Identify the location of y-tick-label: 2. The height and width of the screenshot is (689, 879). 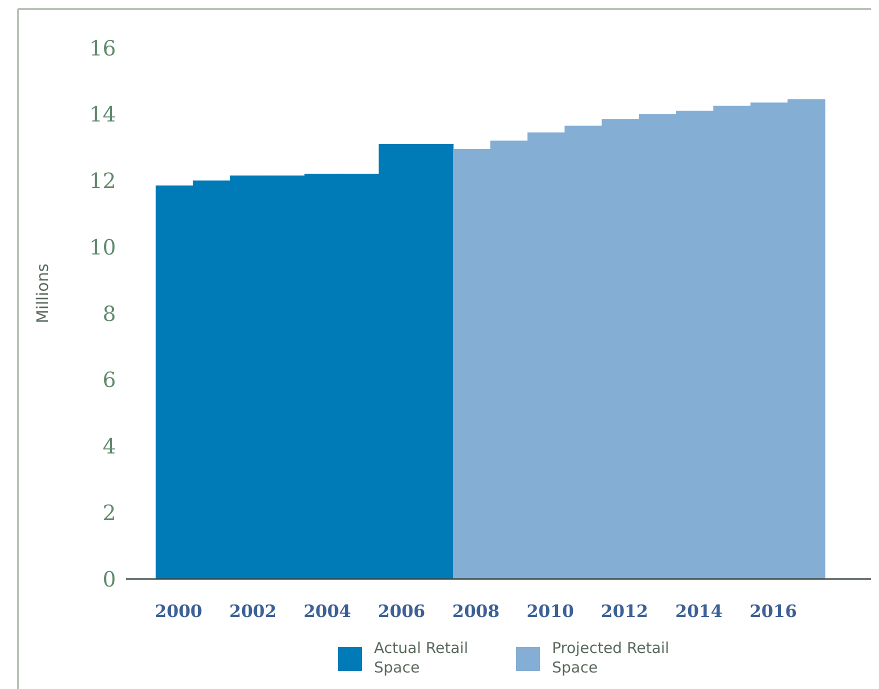
(109, 512).